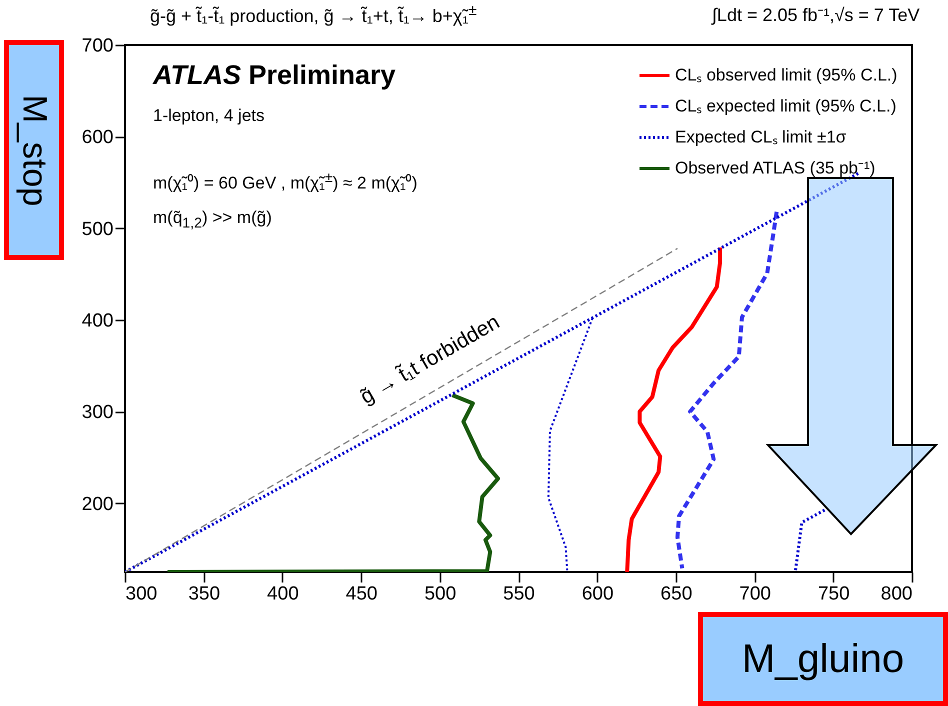  Describe the element at coordinates (440, 594) in the screenshot. I see `x-tick-label: 500` at that location.